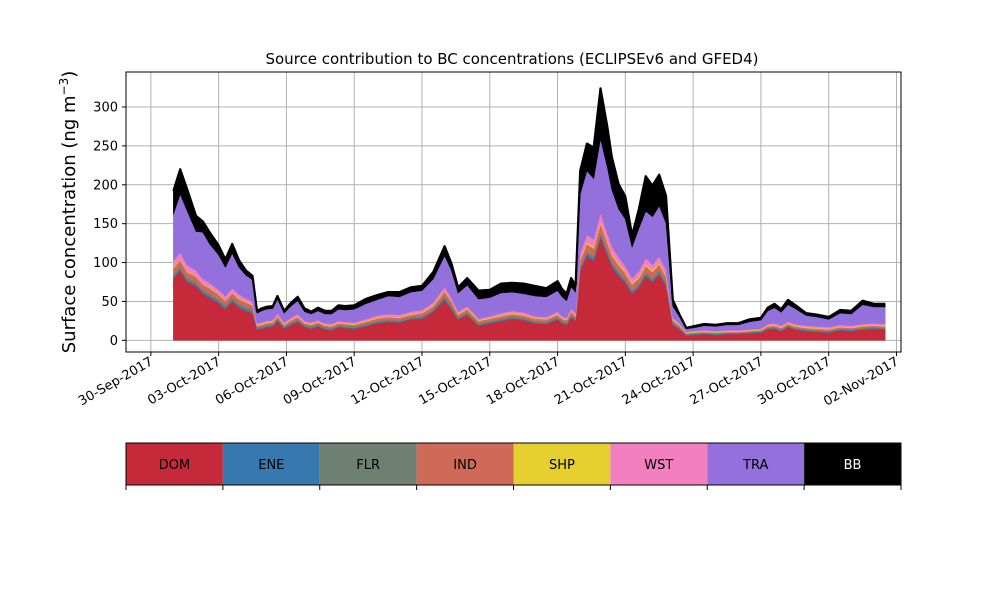 The image size is (1000, 600). I want to click on legend-label-dom: DOM, so click(174, 465).